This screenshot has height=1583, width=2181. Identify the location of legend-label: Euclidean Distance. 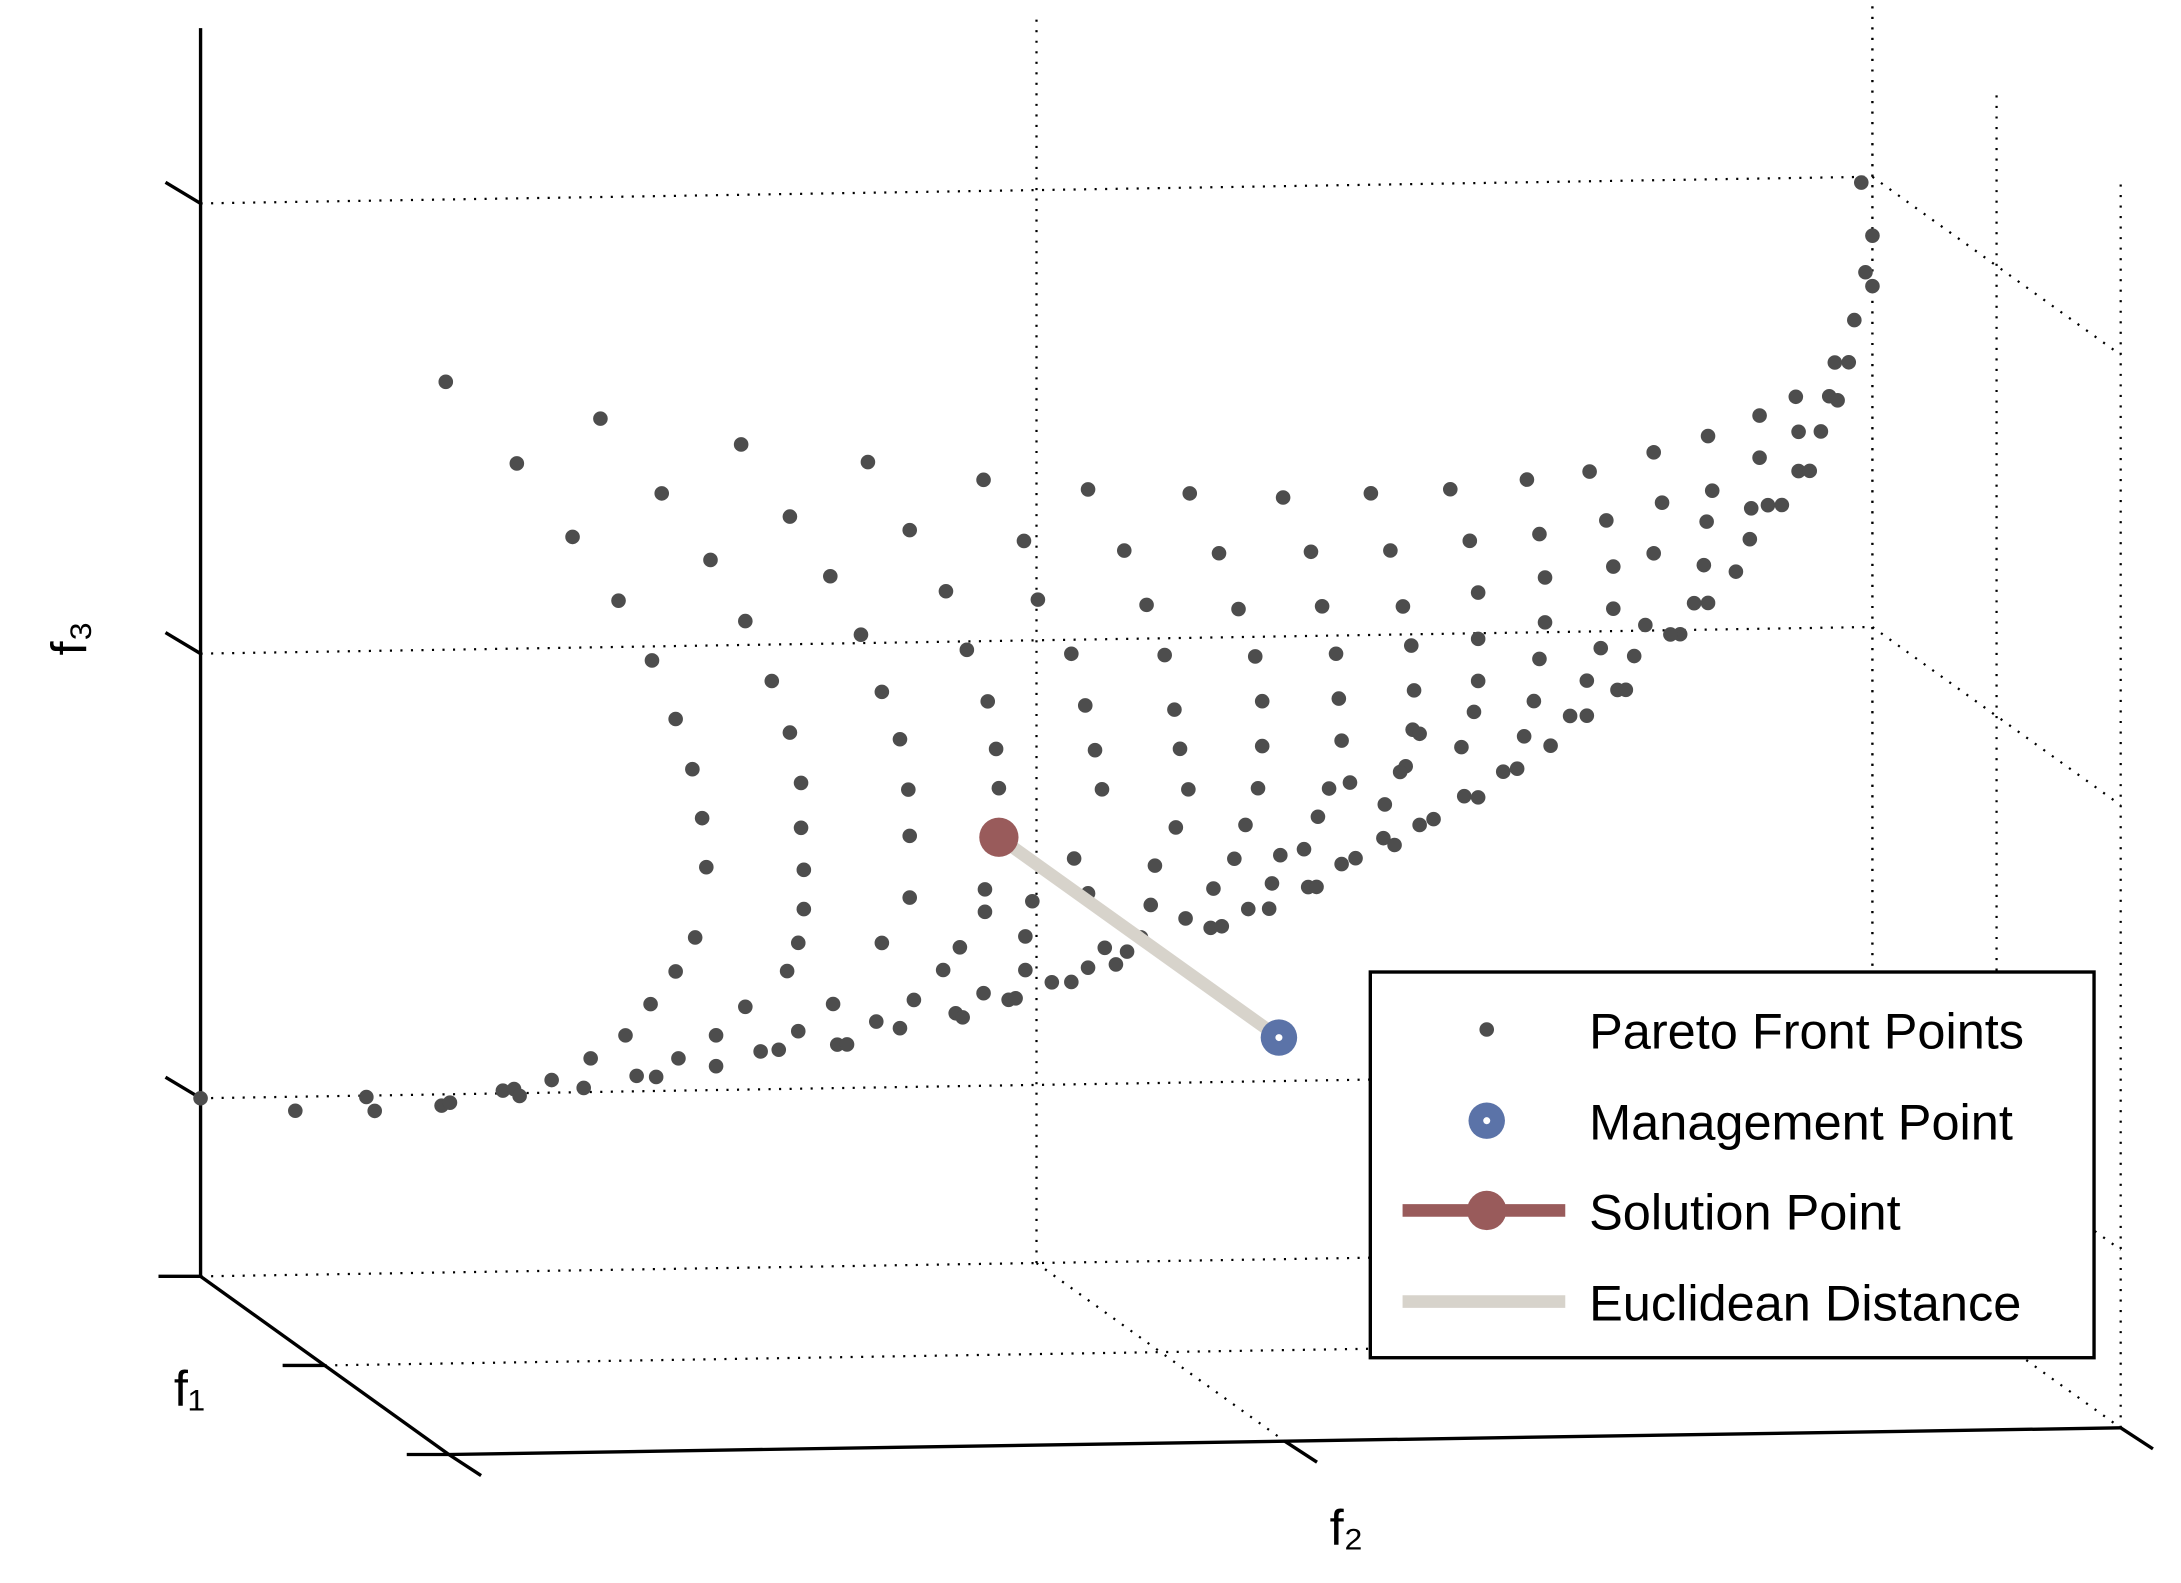
(1805, 1303).